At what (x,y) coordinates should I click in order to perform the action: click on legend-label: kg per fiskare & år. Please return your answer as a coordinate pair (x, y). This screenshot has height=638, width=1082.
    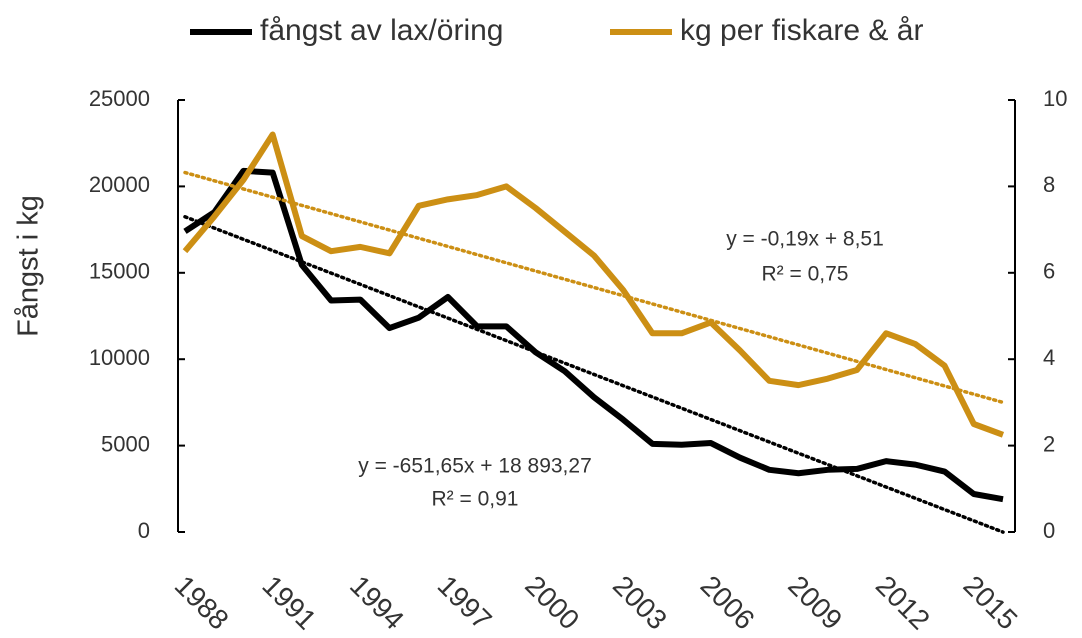
    Looking at the image, I should click on (801, 30).